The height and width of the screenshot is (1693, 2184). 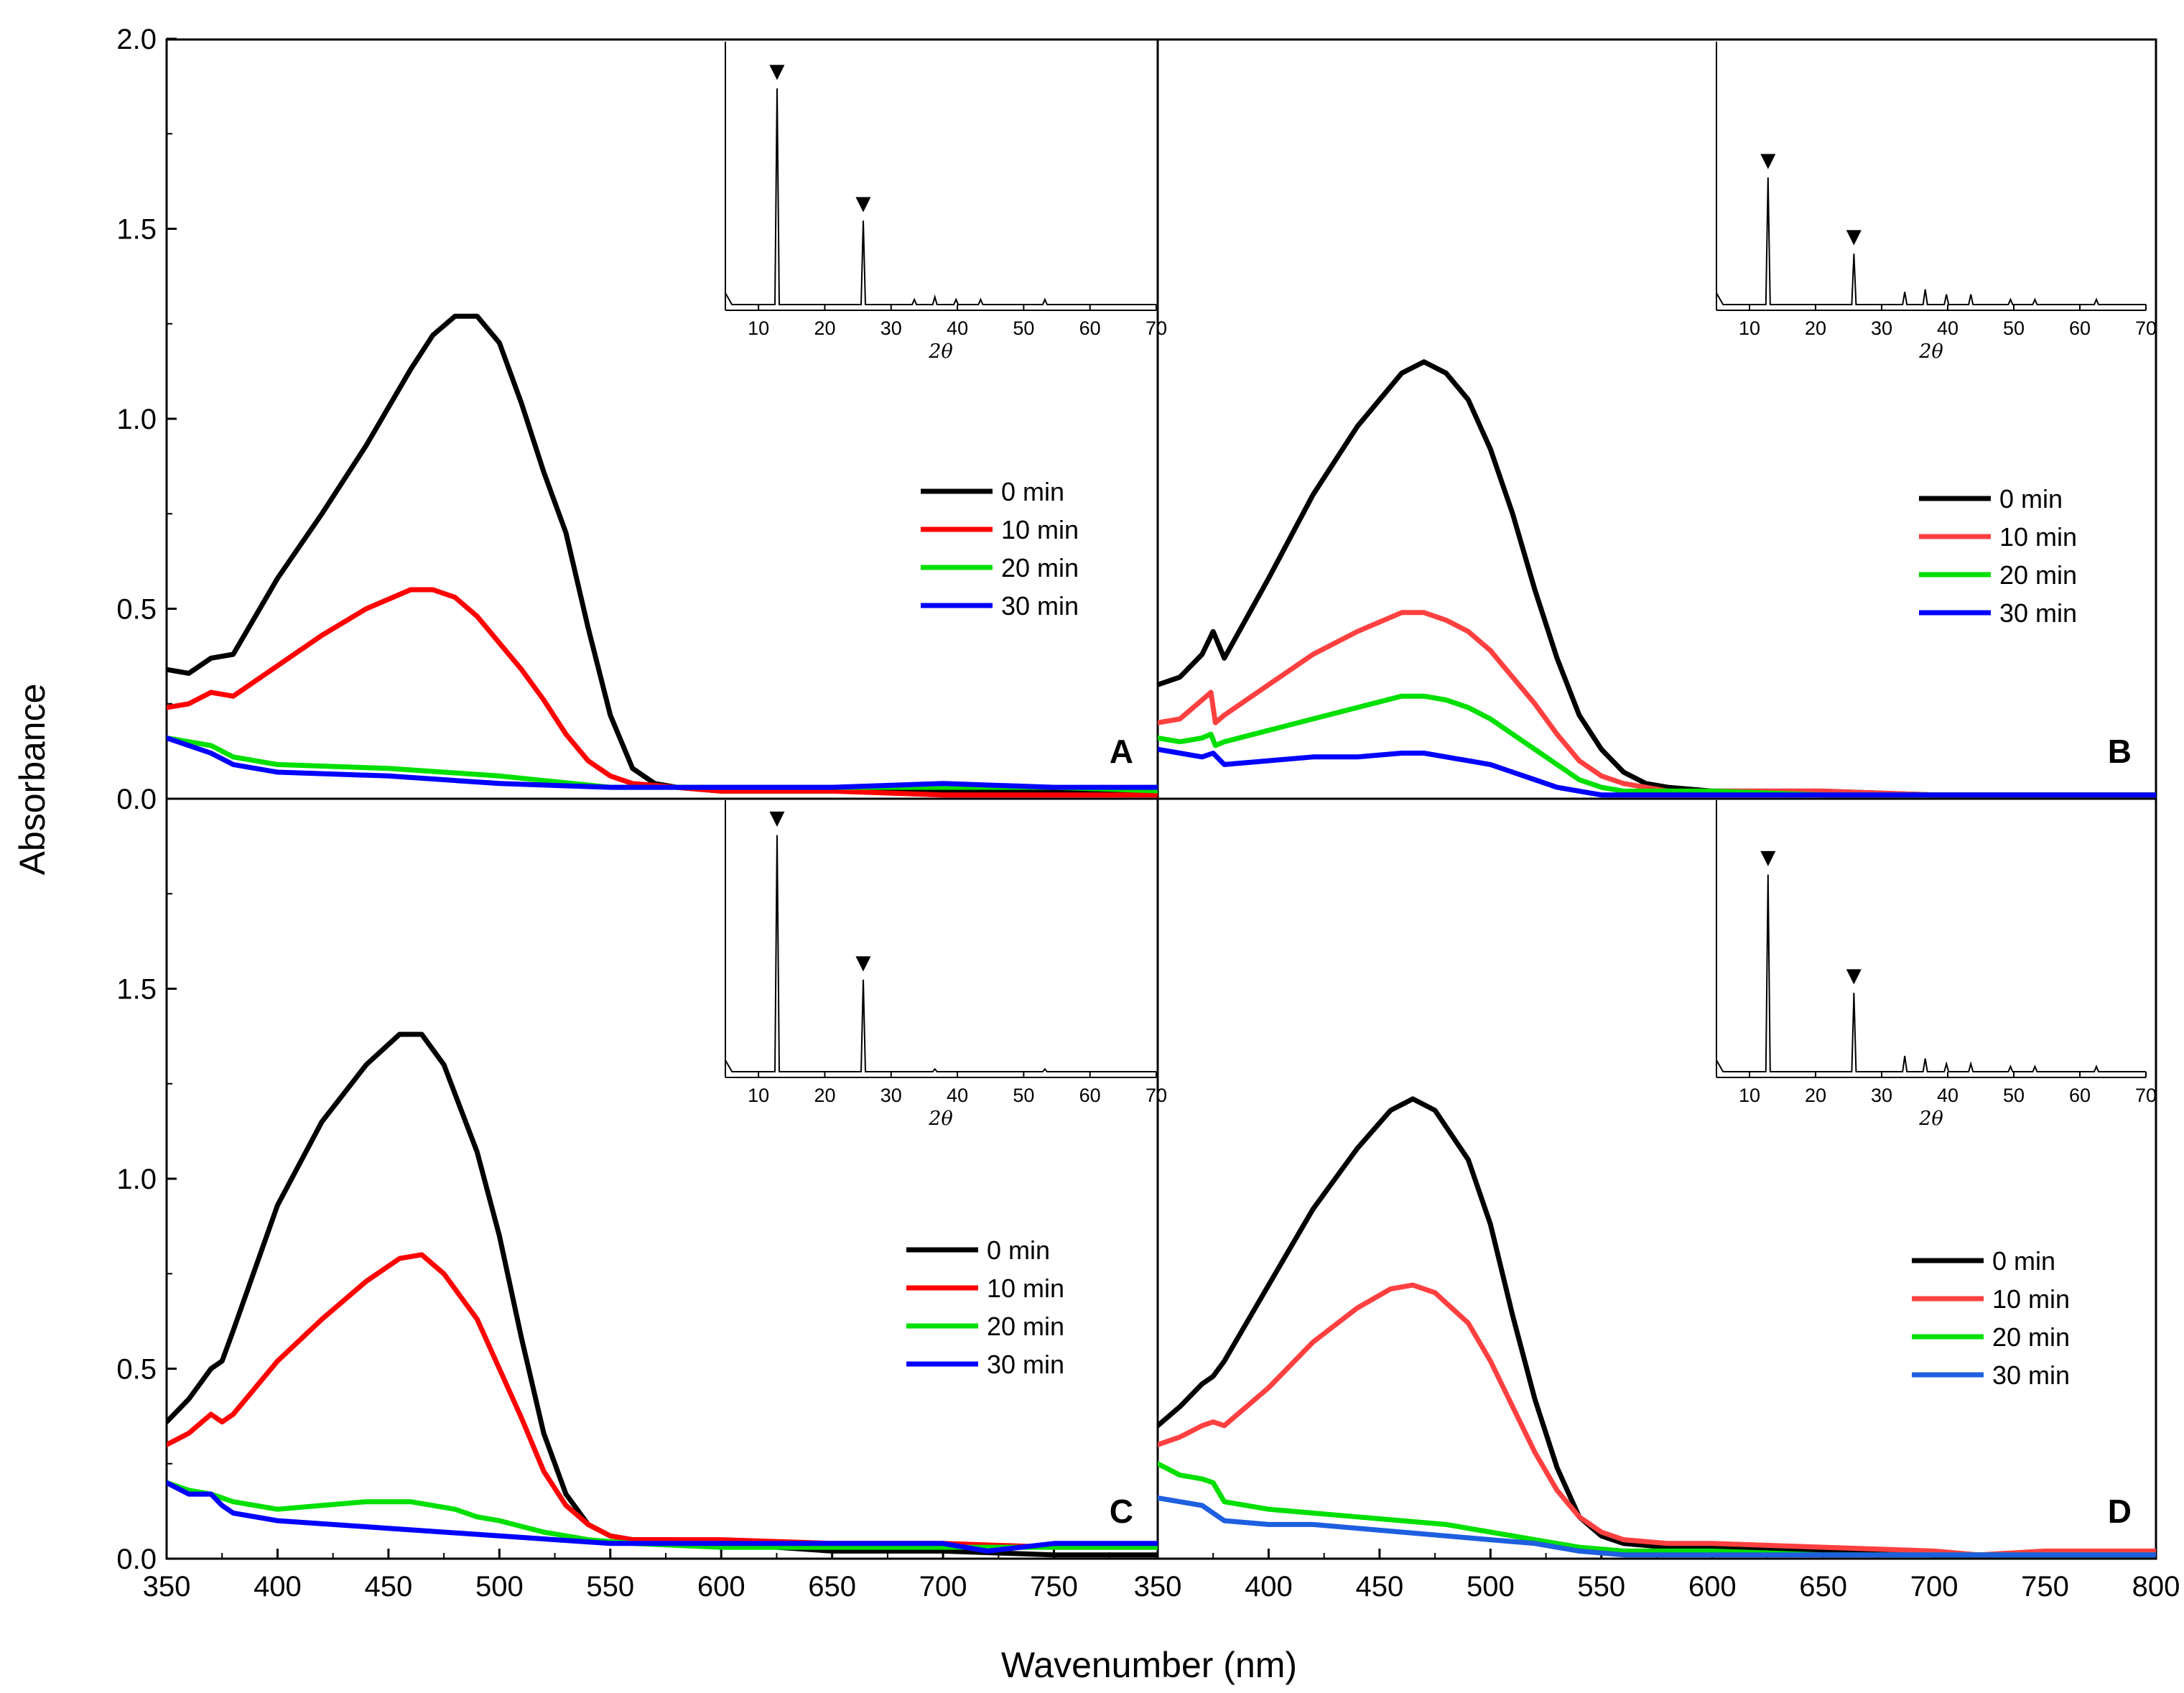 What do you see at coordinates (136, 799) in the screenshot?
I see `y-axis-top-tick-label: 0.0` at bounding box center [136, 799].